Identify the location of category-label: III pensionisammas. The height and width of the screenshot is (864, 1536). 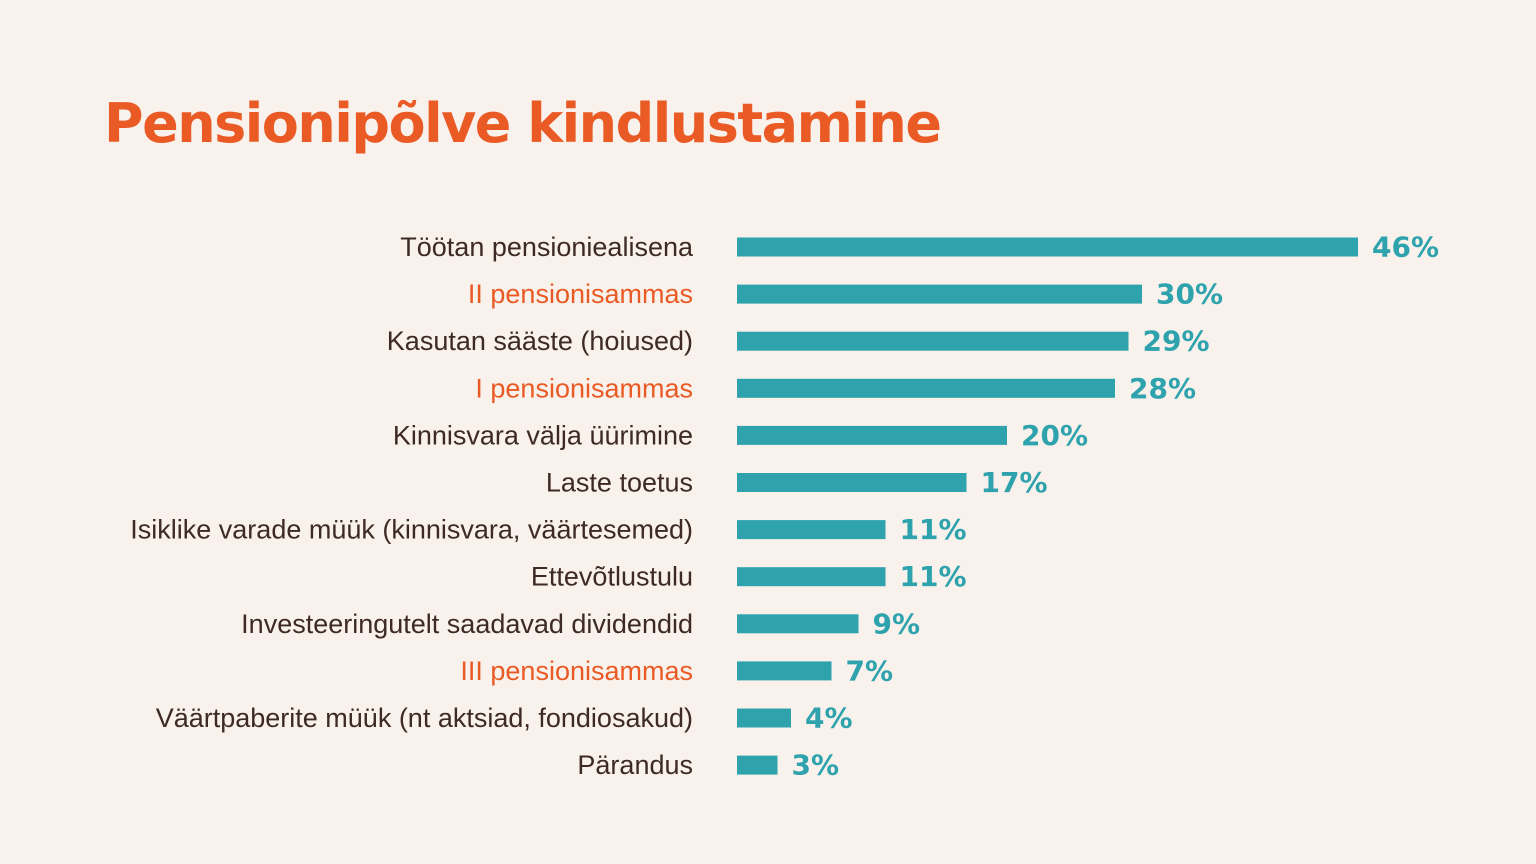
(576, 671).